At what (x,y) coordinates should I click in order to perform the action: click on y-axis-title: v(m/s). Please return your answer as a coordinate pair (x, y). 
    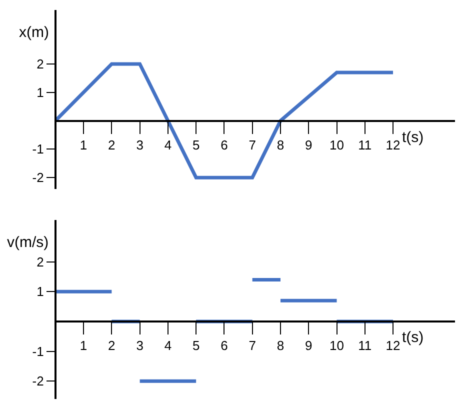
    Looking at the image, I should click on (28, 242).